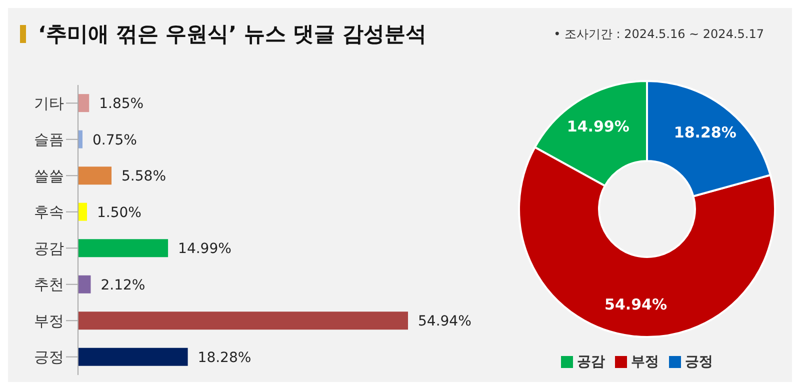 Image resolution: width=800 pixels, height=390 pixels. Describe the element at coordinates (49, 321) in the screenshot. I see `y-tick-label: 부정` at that location.